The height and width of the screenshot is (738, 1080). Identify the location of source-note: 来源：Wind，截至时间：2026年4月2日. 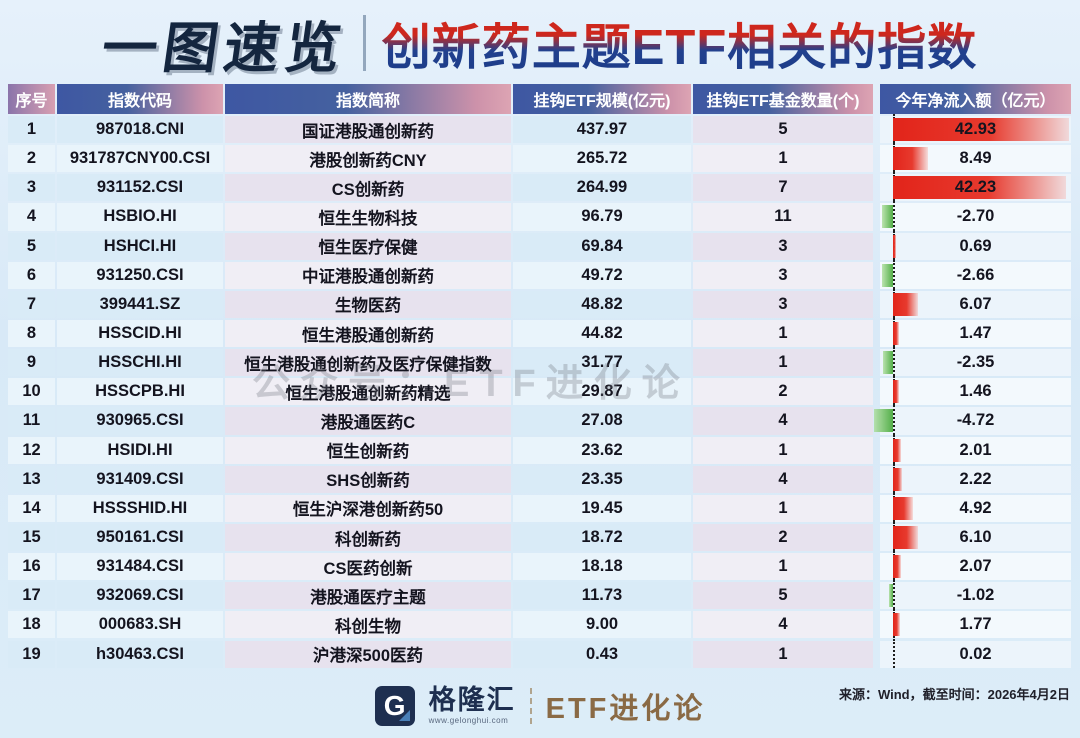
(954, 694).